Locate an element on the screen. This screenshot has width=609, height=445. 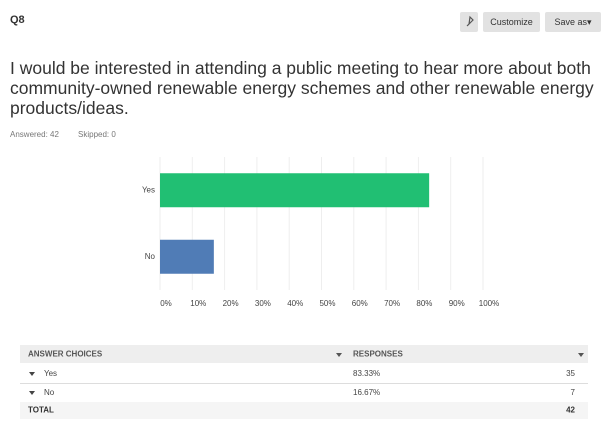
x-tick-label: 10% is located at coordinates (198, 303).